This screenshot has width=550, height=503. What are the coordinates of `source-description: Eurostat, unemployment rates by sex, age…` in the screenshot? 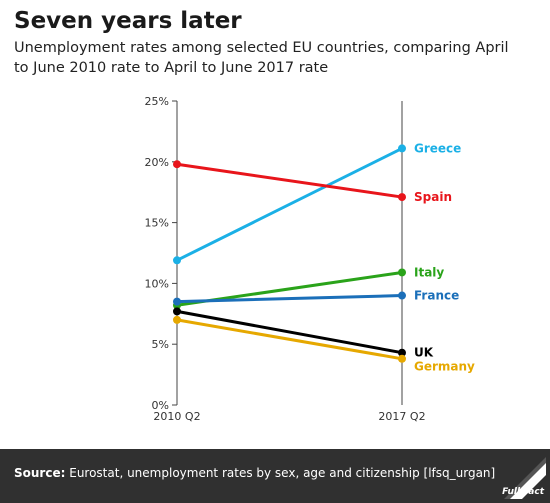 It's located at (282, 473).